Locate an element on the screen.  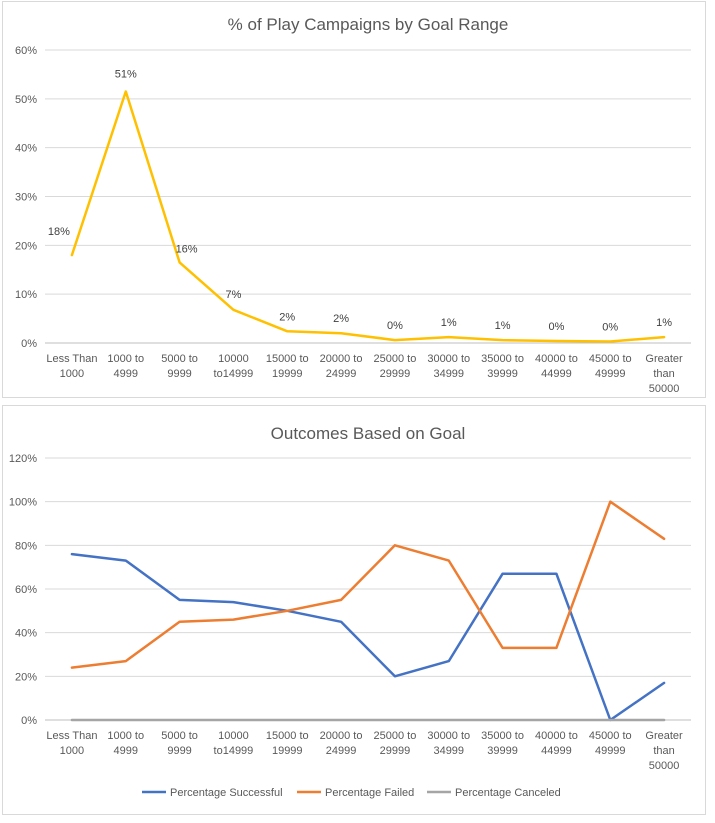
data-label: 18% is located at coordinates (59, 232).